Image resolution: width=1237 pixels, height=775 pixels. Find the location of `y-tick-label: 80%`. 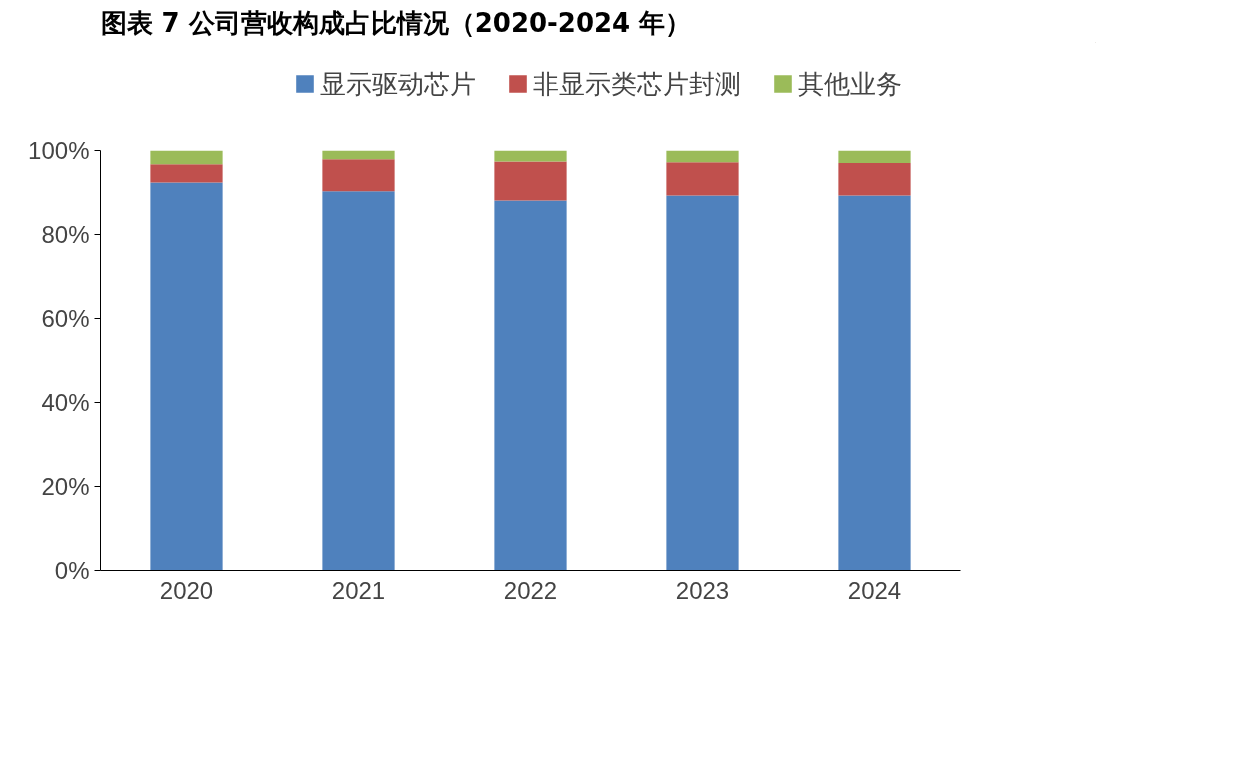

y-tick-label: 80% is located at coordinates (65, 234).